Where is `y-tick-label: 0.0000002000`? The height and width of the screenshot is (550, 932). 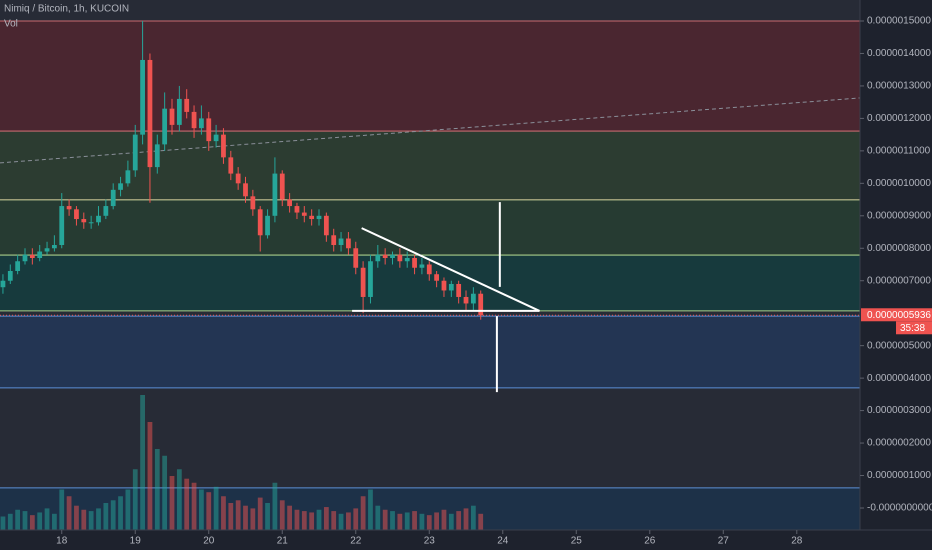 y-tick-label: 0.0000002000 is located at coordinates (899, 443).